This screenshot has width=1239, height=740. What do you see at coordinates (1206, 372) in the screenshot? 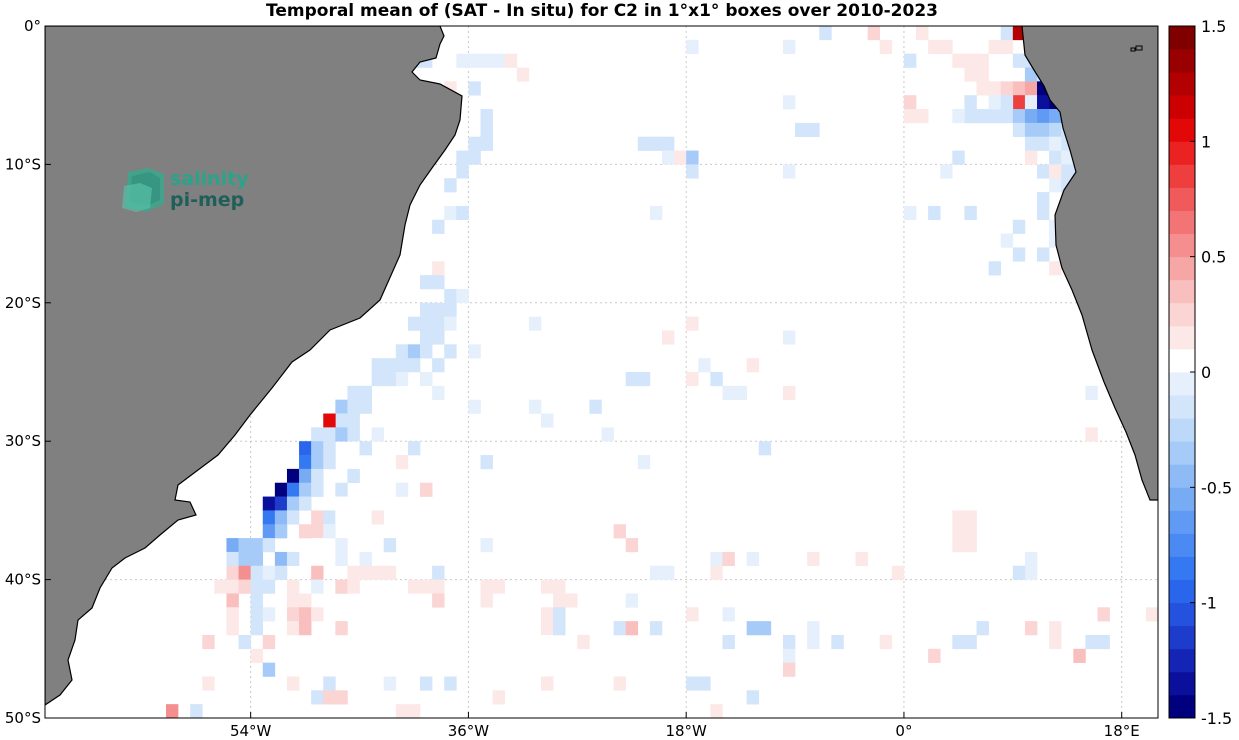
I see `colorbar-tick-label: 0` at bounding box center [1206, 372].